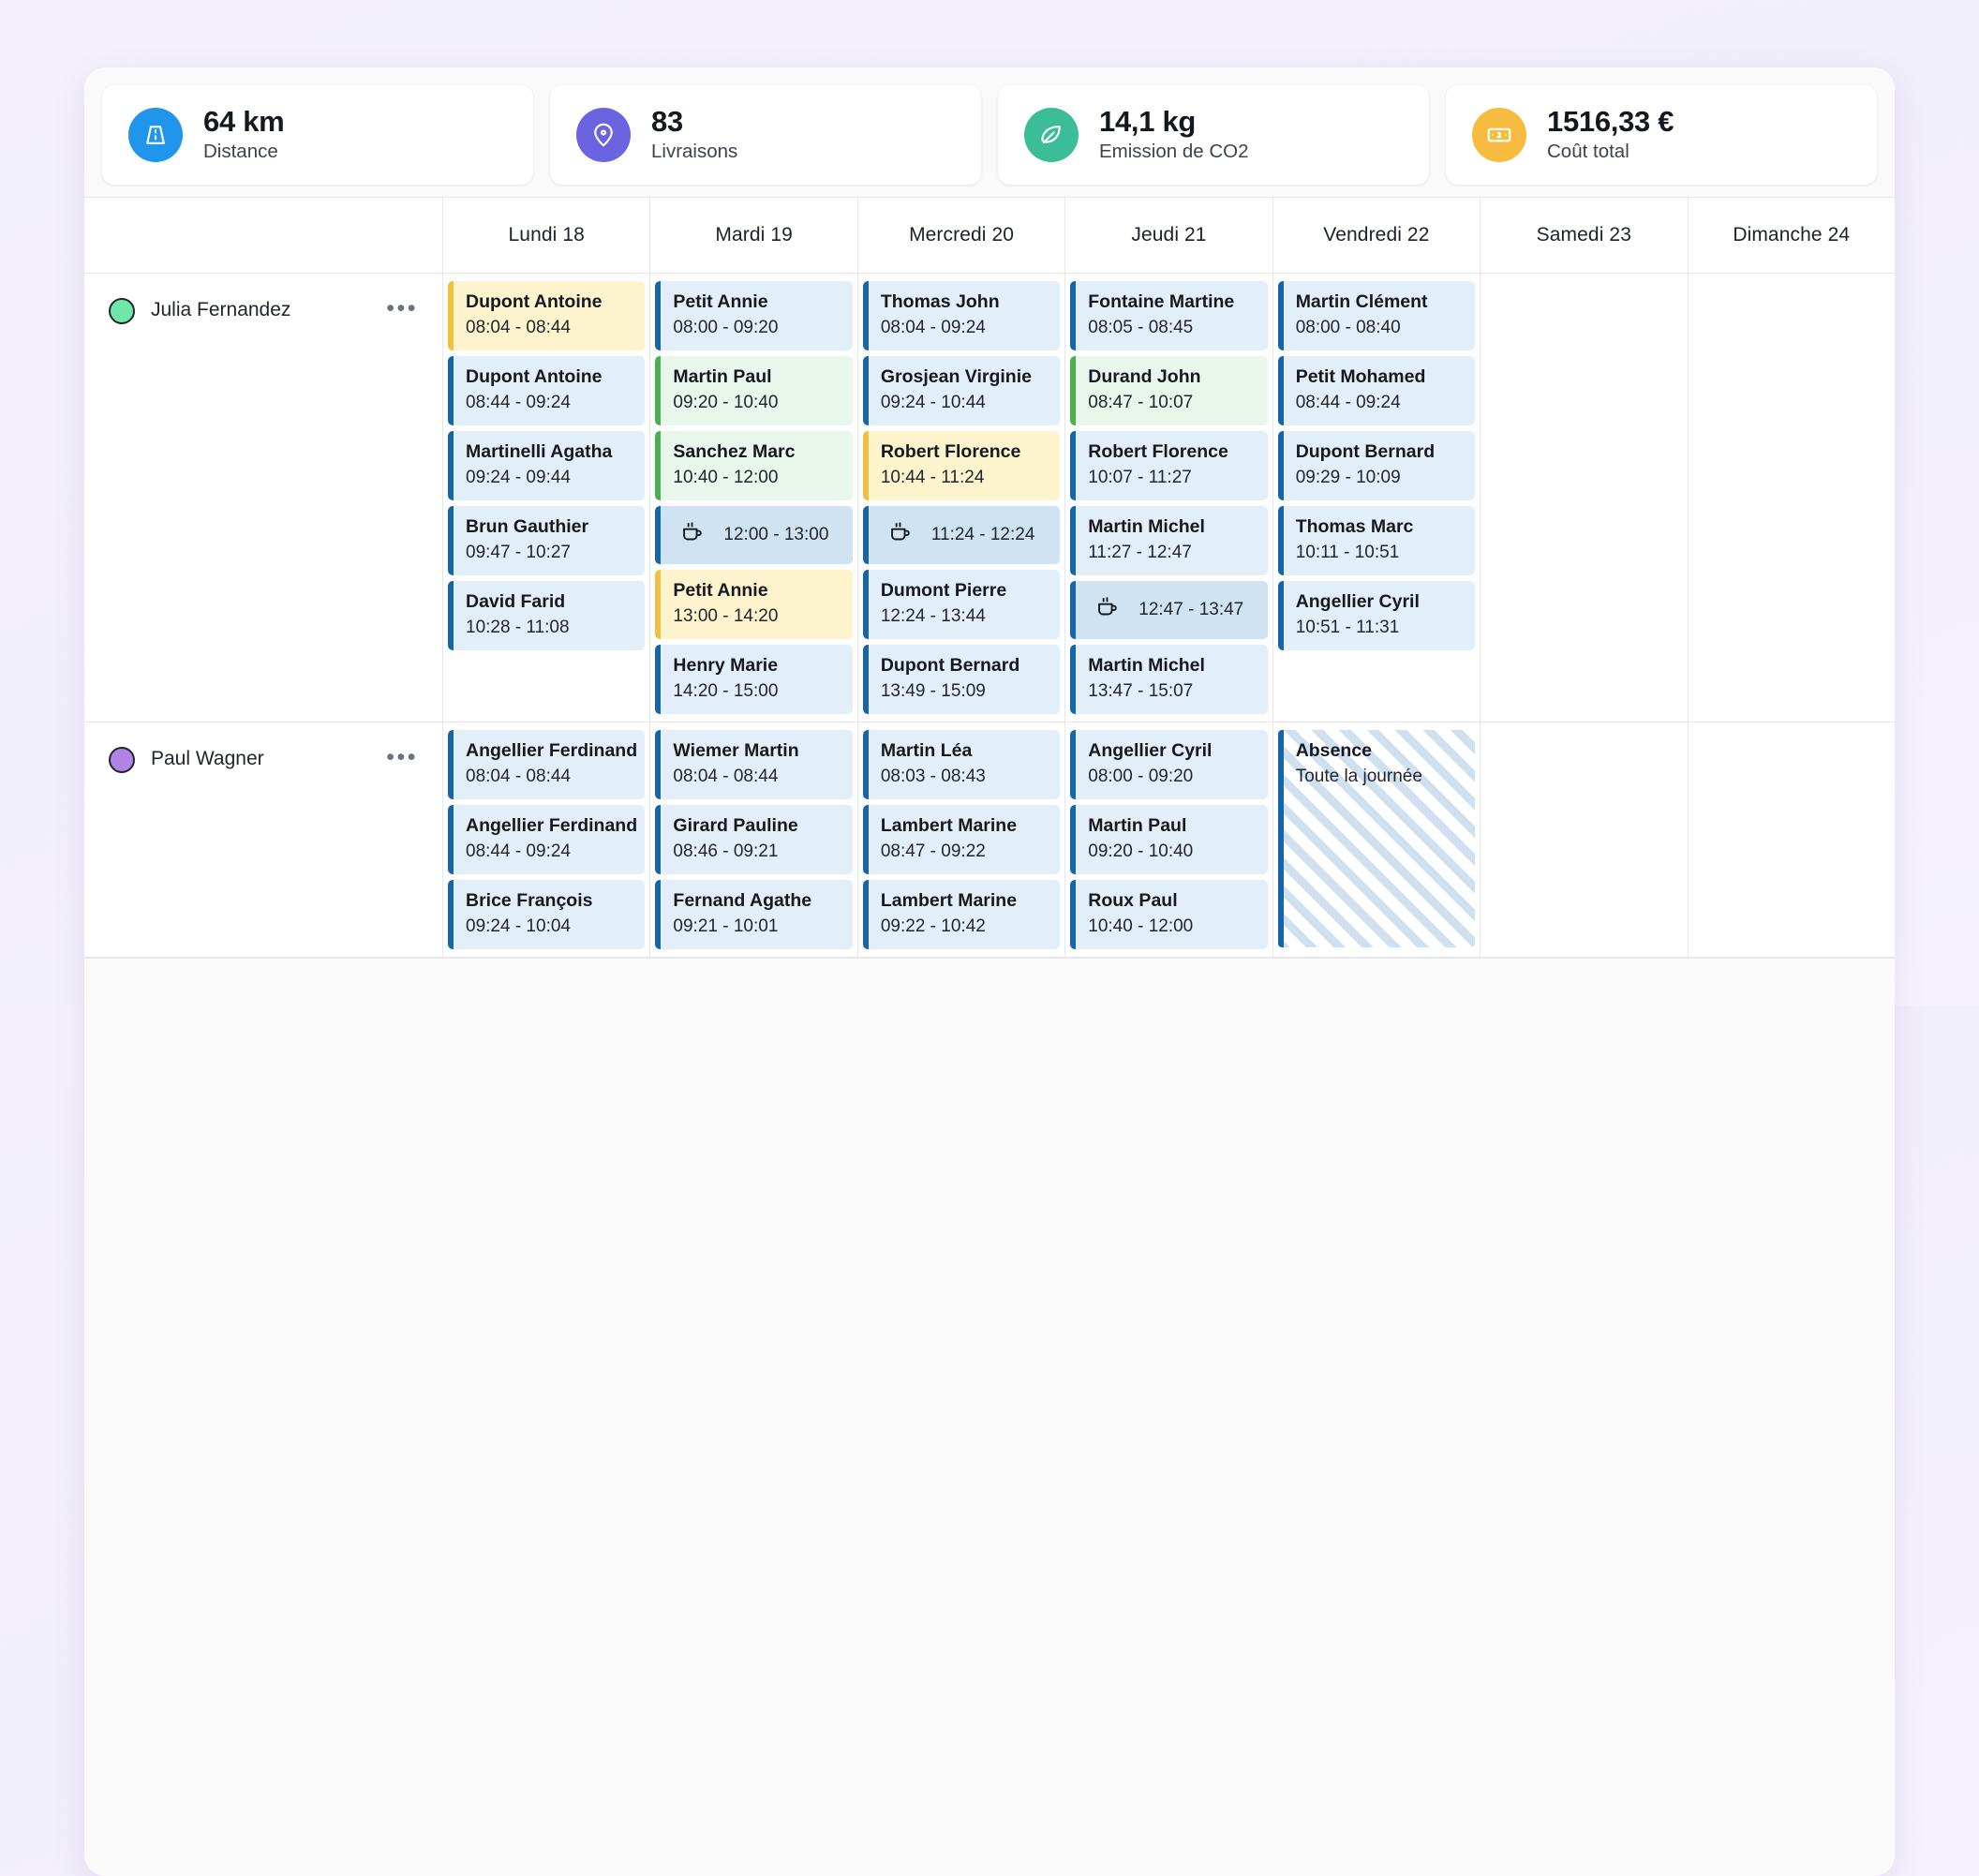 This screenshot has width=1979, height=1876. I want to click on day-header-6: Dimanche 24, so click(1792, 236).